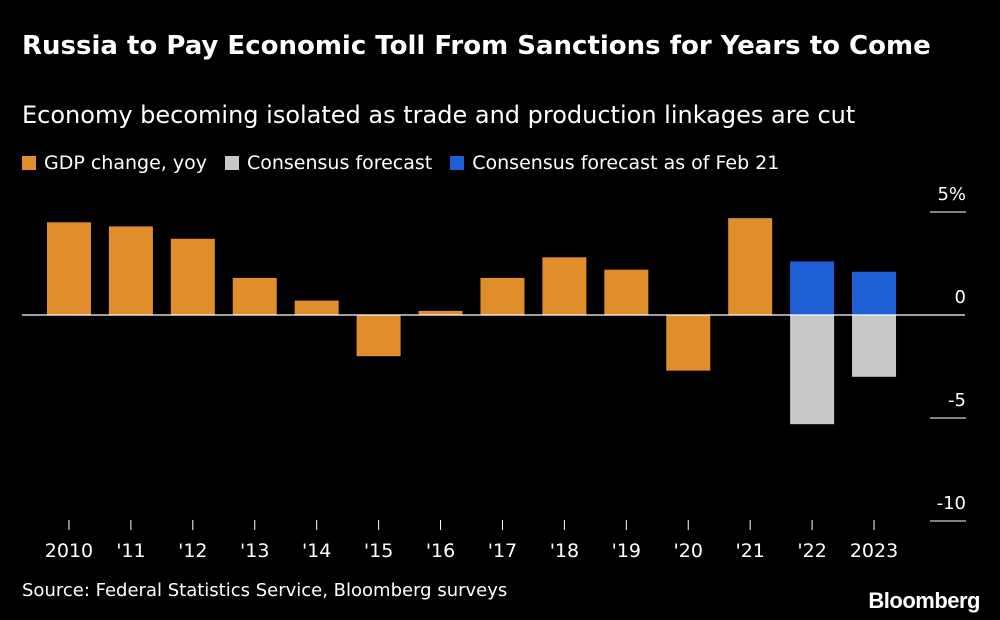  What do you see at coordinates (254, 551) in the screenshot?
I see `x-tick-label: '13` at bounding box center [254, 551].